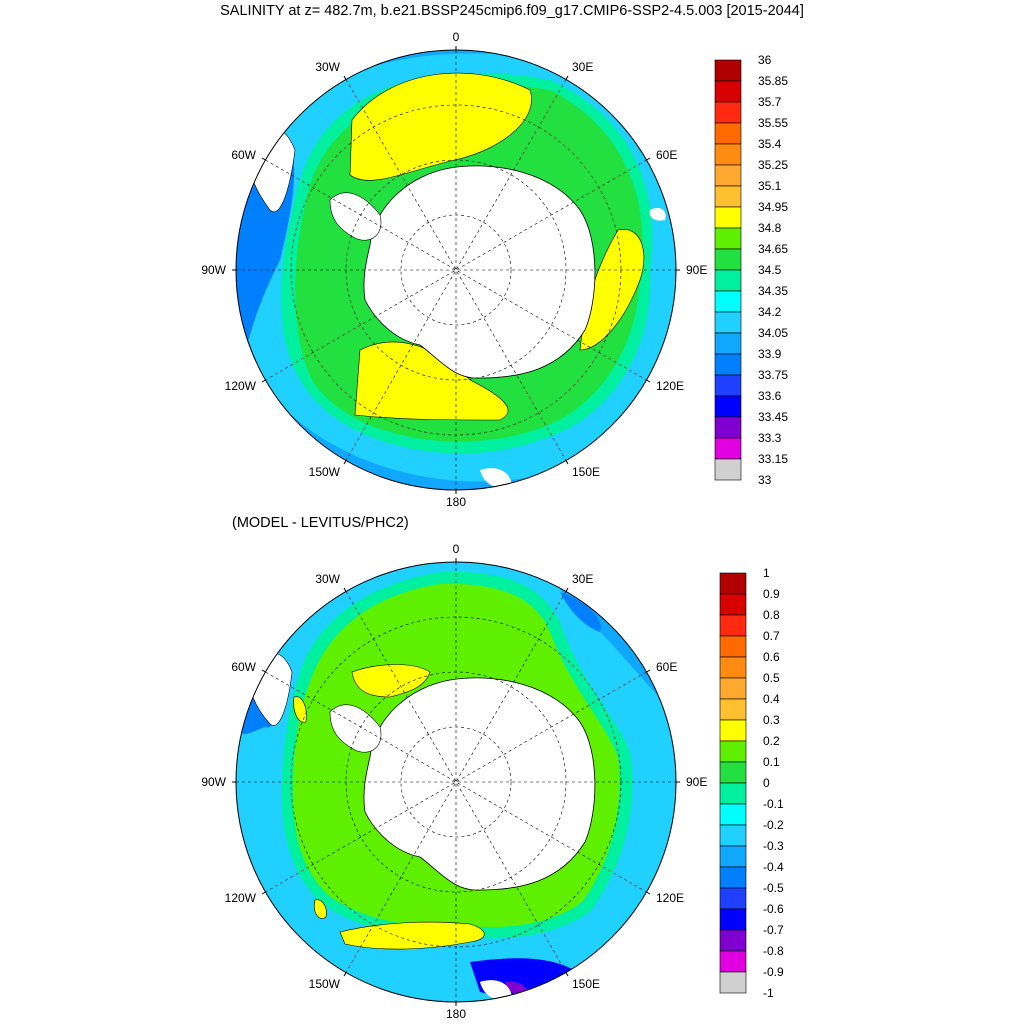 Image resolution: width=1024 pixels, height=1024 pixels. Describe the element at coordinates (773, 930) in the screenshot. I see `colorbar-label: -0.7` at that location.